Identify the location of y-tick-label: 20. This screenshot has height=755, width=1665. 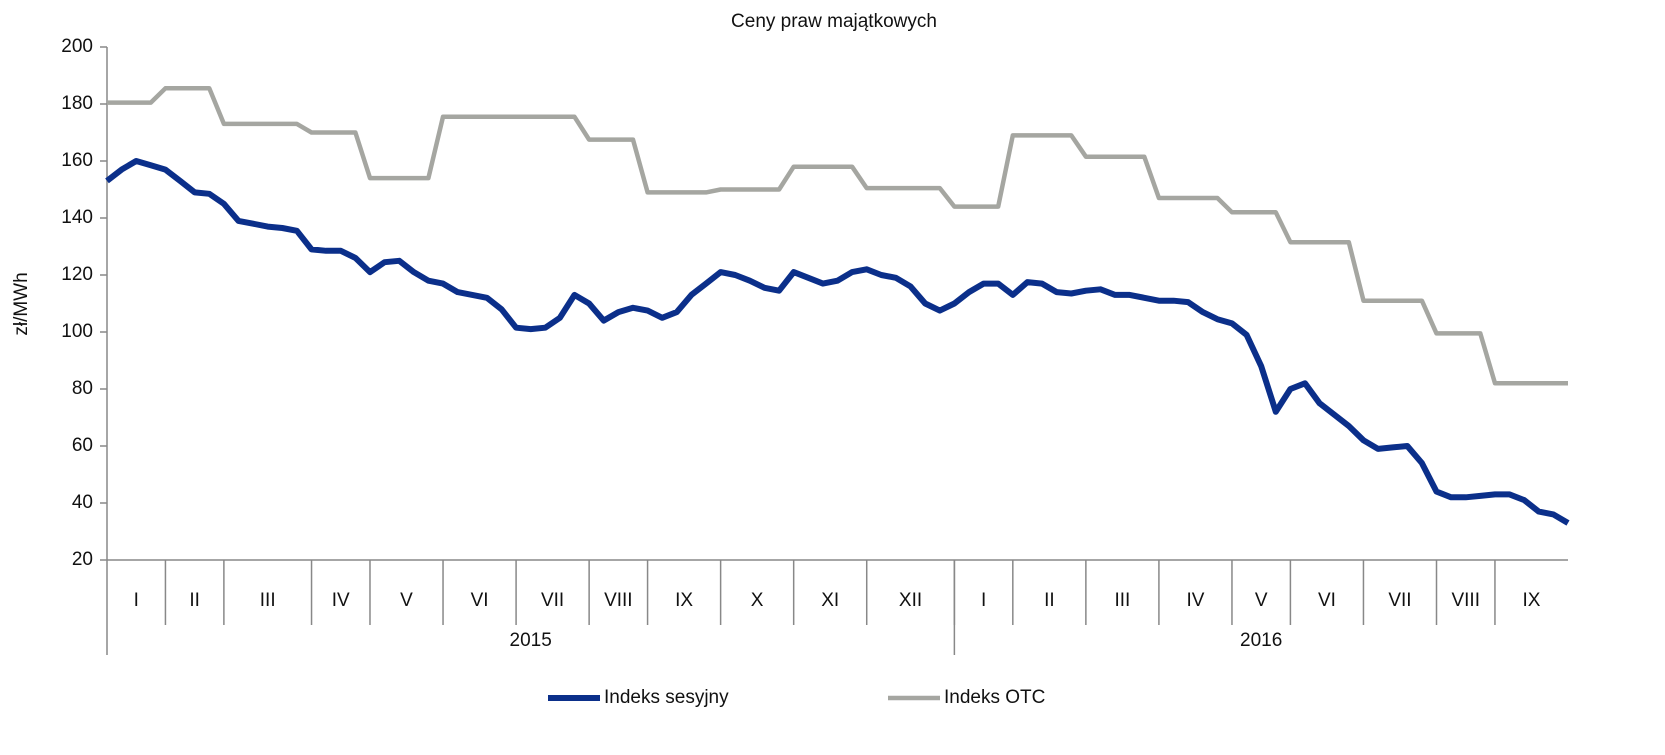
(82, 559).